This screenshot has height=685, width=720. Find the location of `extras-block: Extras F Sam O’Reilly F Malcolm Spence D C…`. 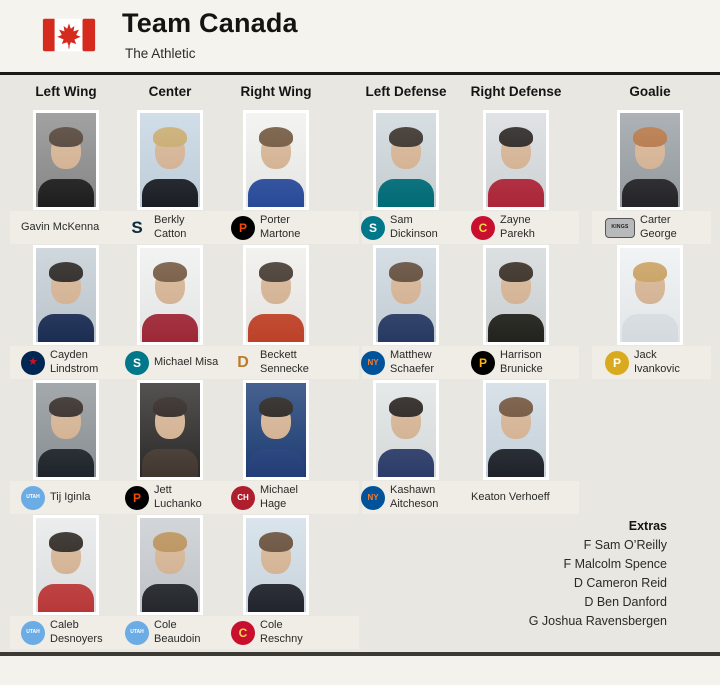

extras-block: Extras F Sam O’Reilly F Malcolm Spence D C… is located at coordinates (598, 574).